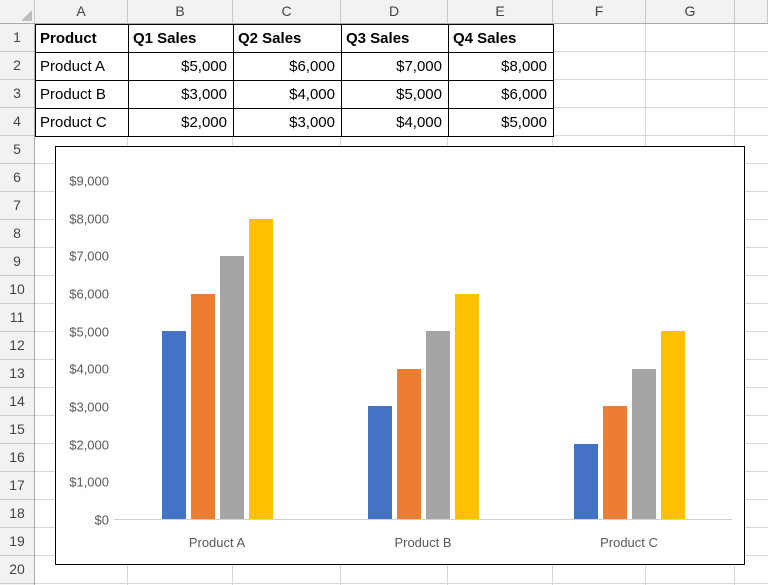 The width and height of the screenshot is (768, 585). What do you see at coordinates (217, 542) in the screenshot?
I see `x-axis-label-product-a: Product A` at bounding box center [217, 542].